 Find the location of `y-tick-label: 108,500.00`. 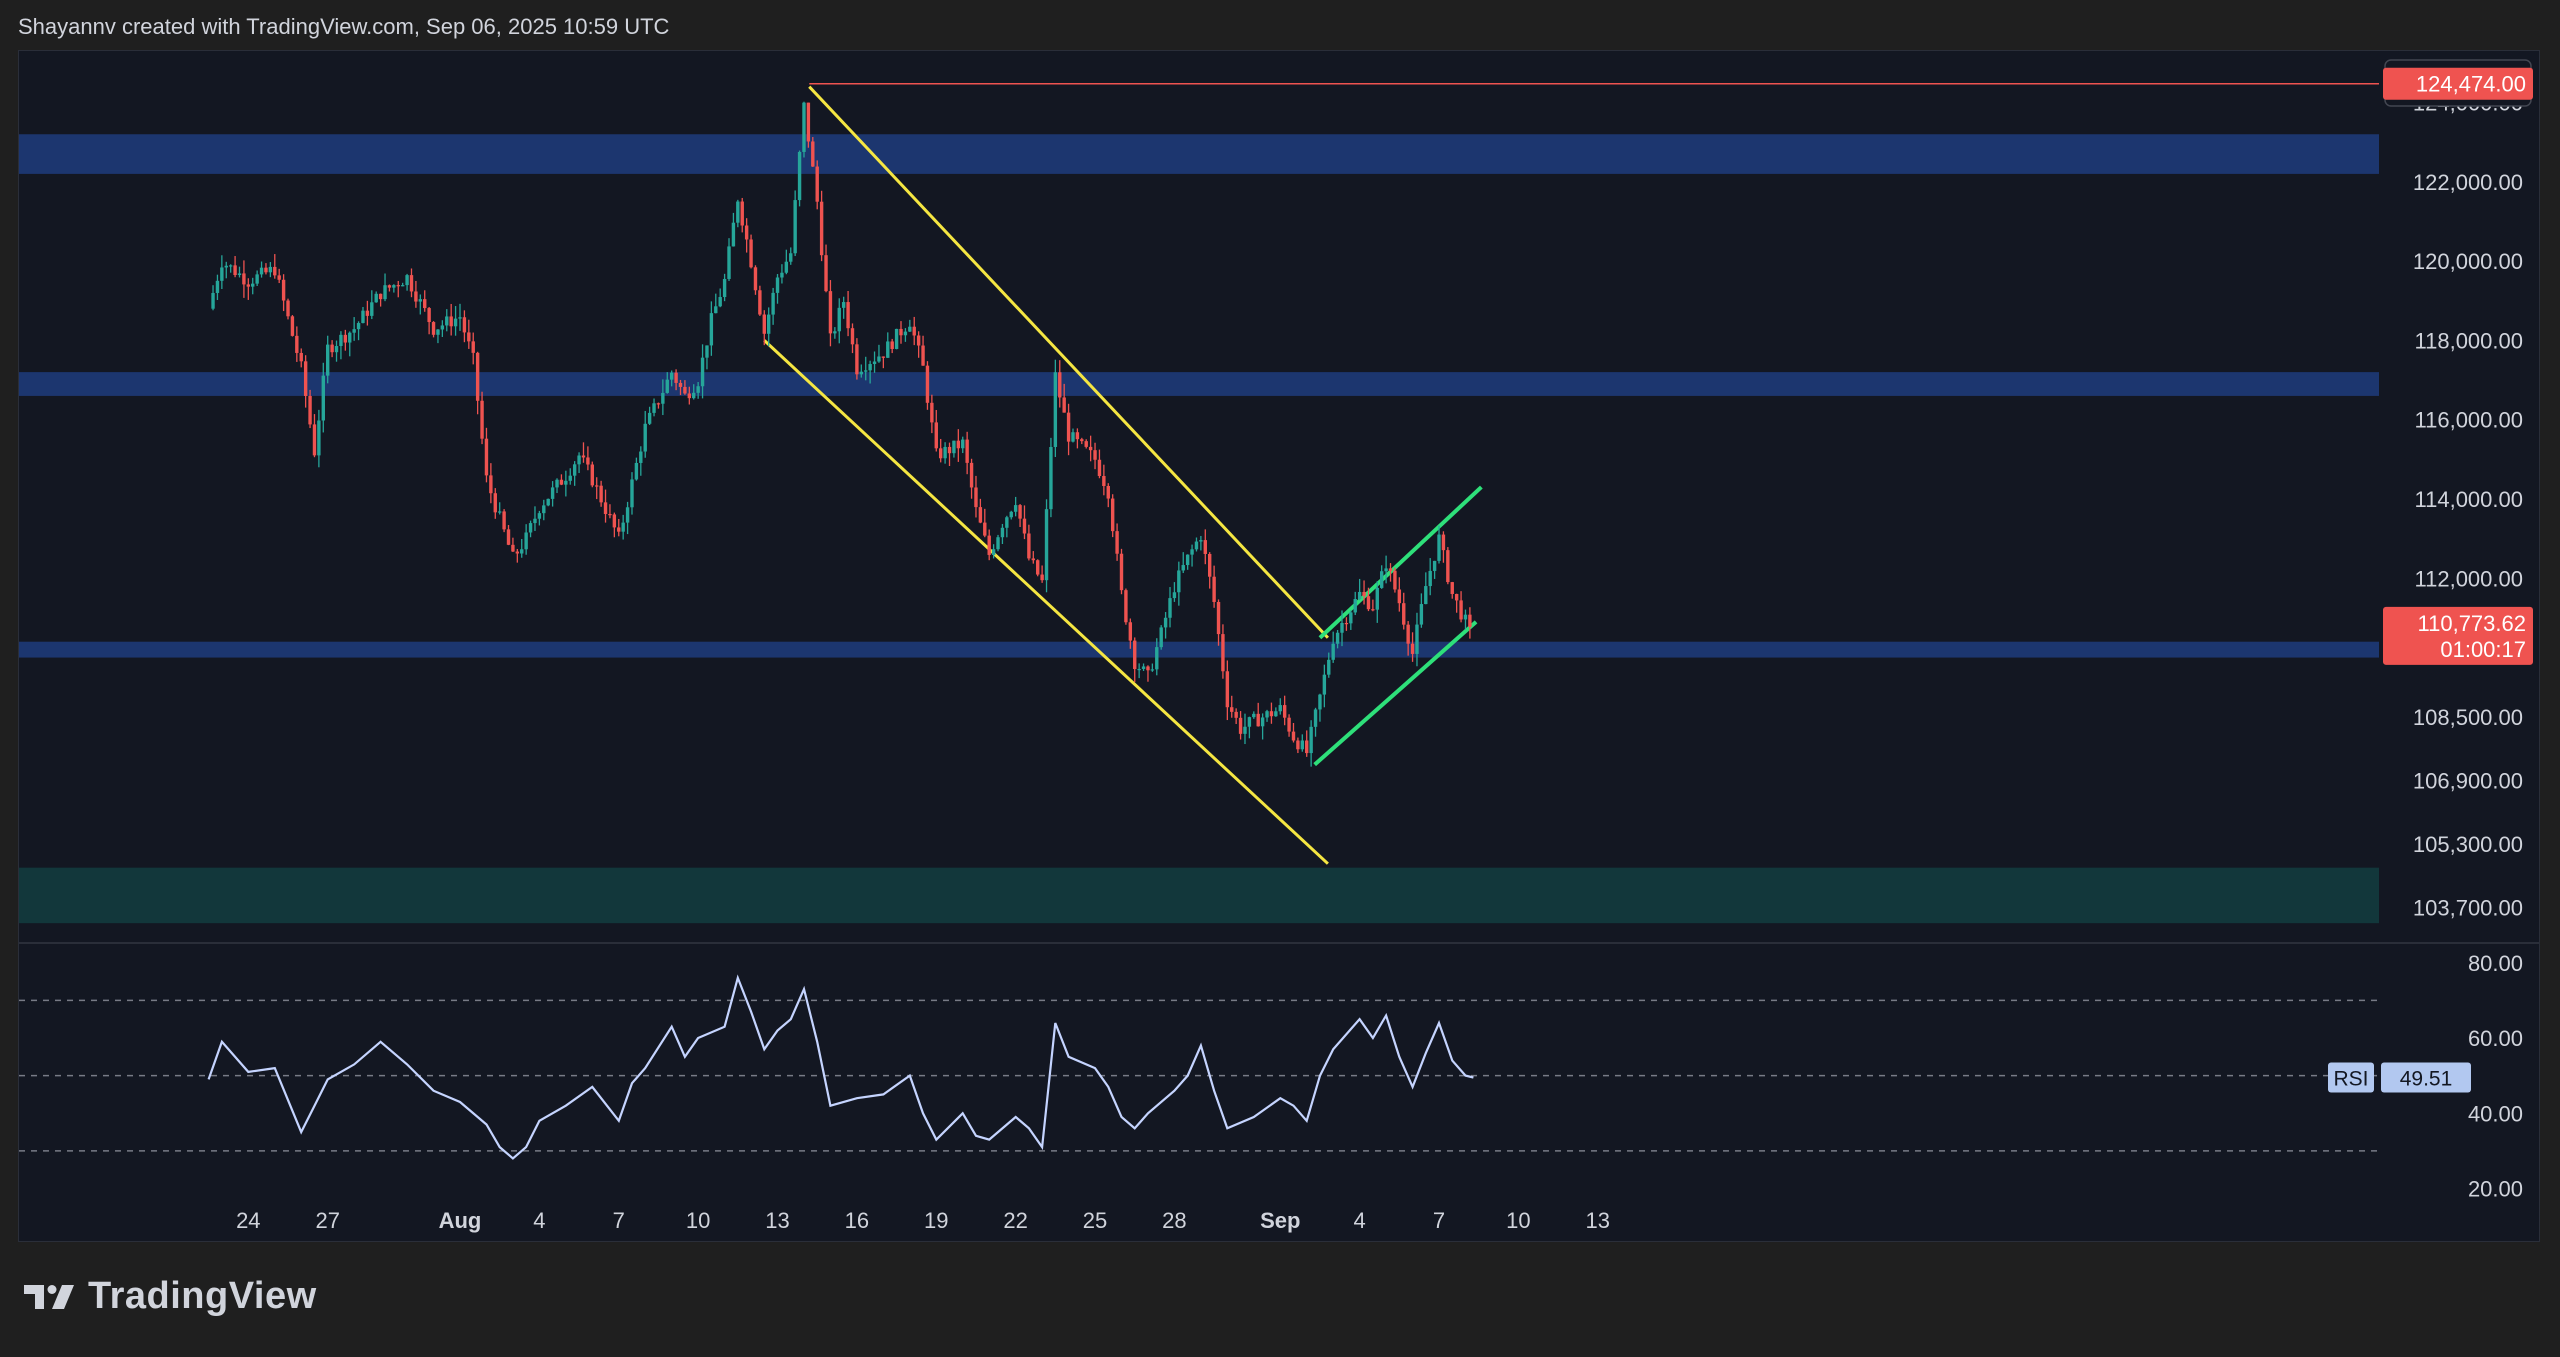

y-tick-label: 108,500.00 is located at coordinates (2468, 717).